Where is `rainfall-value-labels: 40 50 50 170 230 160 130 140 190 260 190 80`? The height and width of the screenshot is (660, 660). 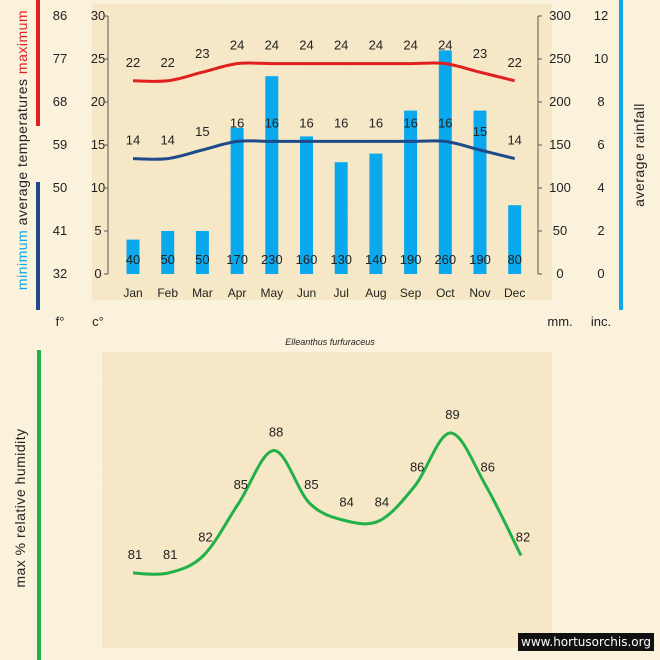
rainfall-value-labels: 40 50 50 170 230 160 130 140 190 260 190 80 is located at coordinates (324, 259).